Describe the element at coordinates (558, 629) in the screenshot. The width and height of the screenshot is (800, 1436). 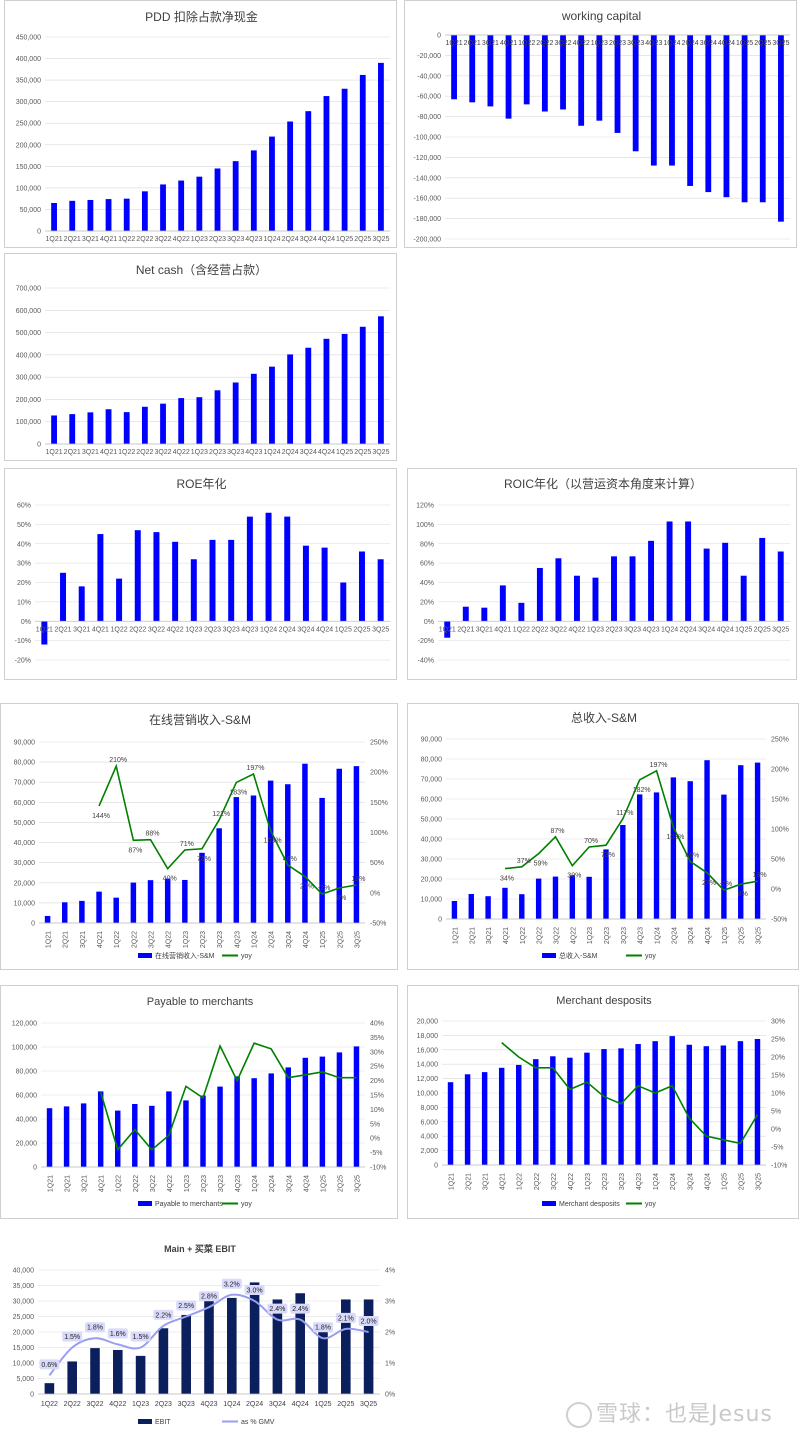
I see `x-tick-label: 3Q22` at that location.